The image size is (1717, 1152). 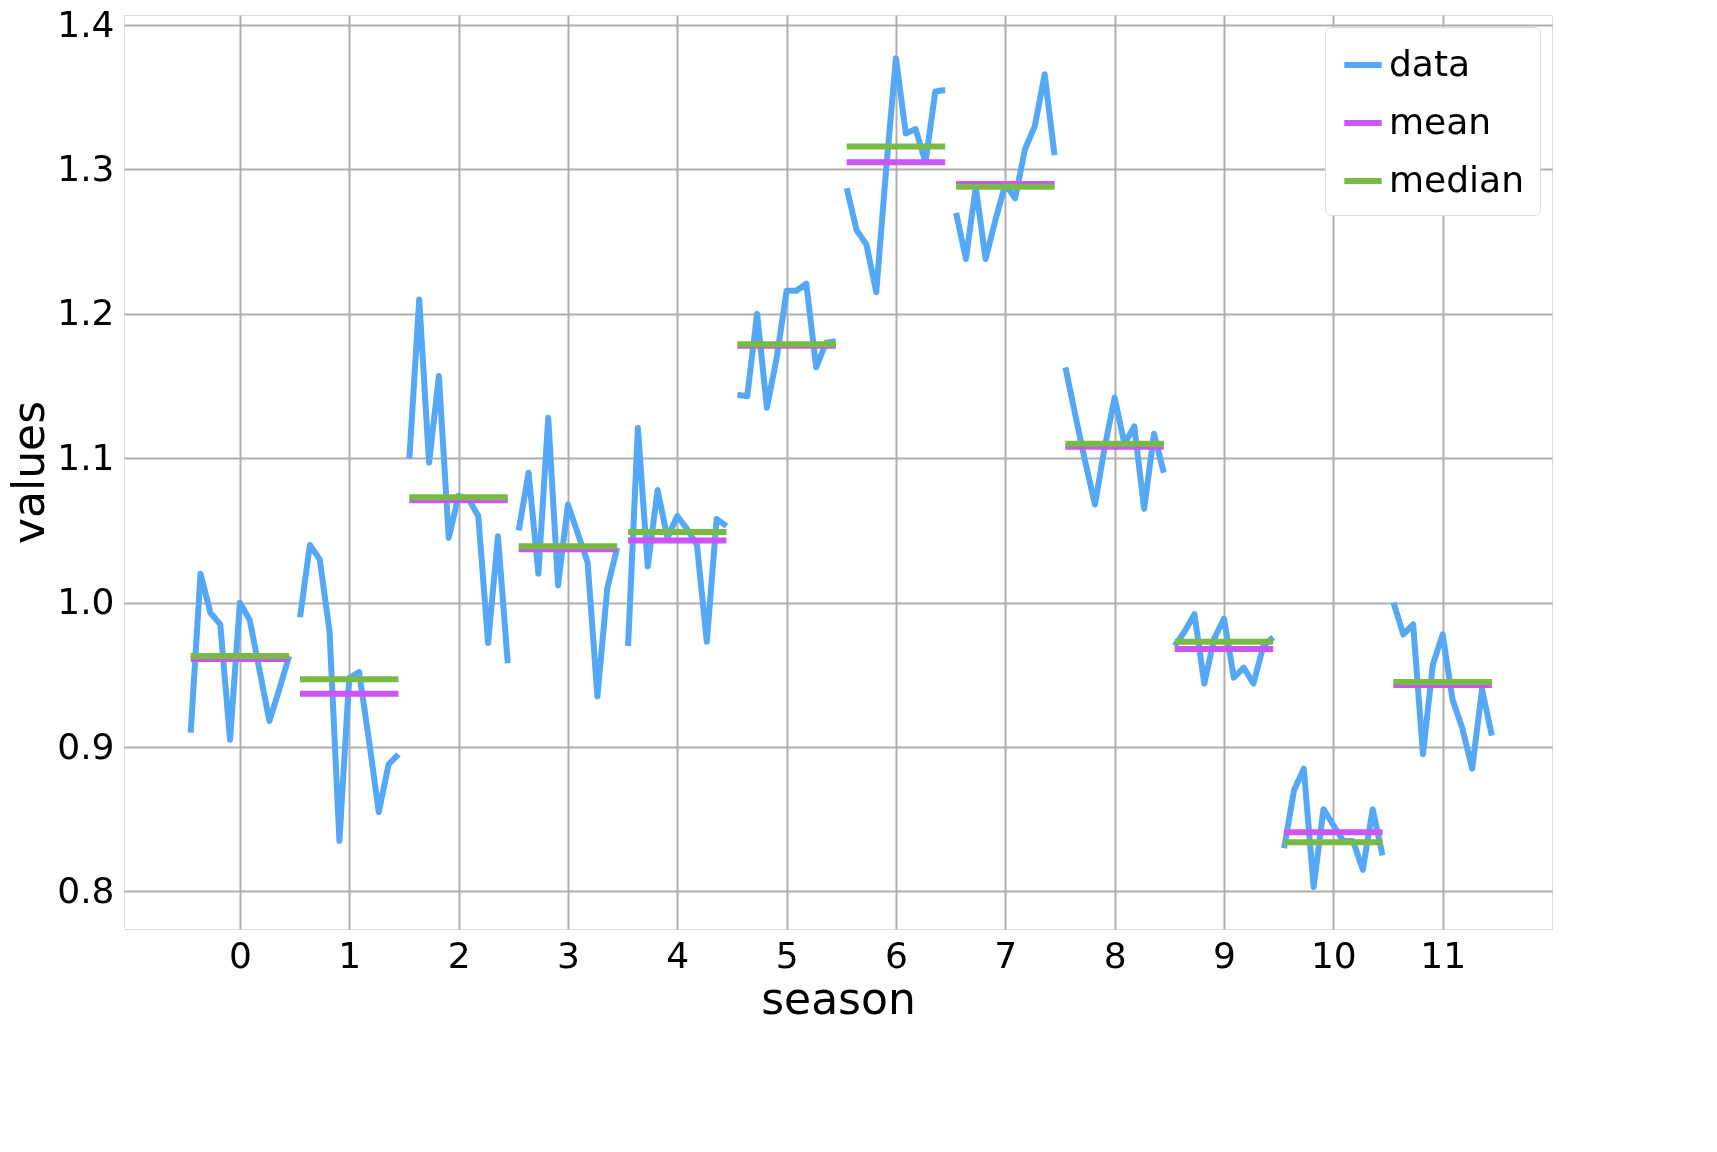 I want to click on legend-label: mean, so click(x=1440, y=121).